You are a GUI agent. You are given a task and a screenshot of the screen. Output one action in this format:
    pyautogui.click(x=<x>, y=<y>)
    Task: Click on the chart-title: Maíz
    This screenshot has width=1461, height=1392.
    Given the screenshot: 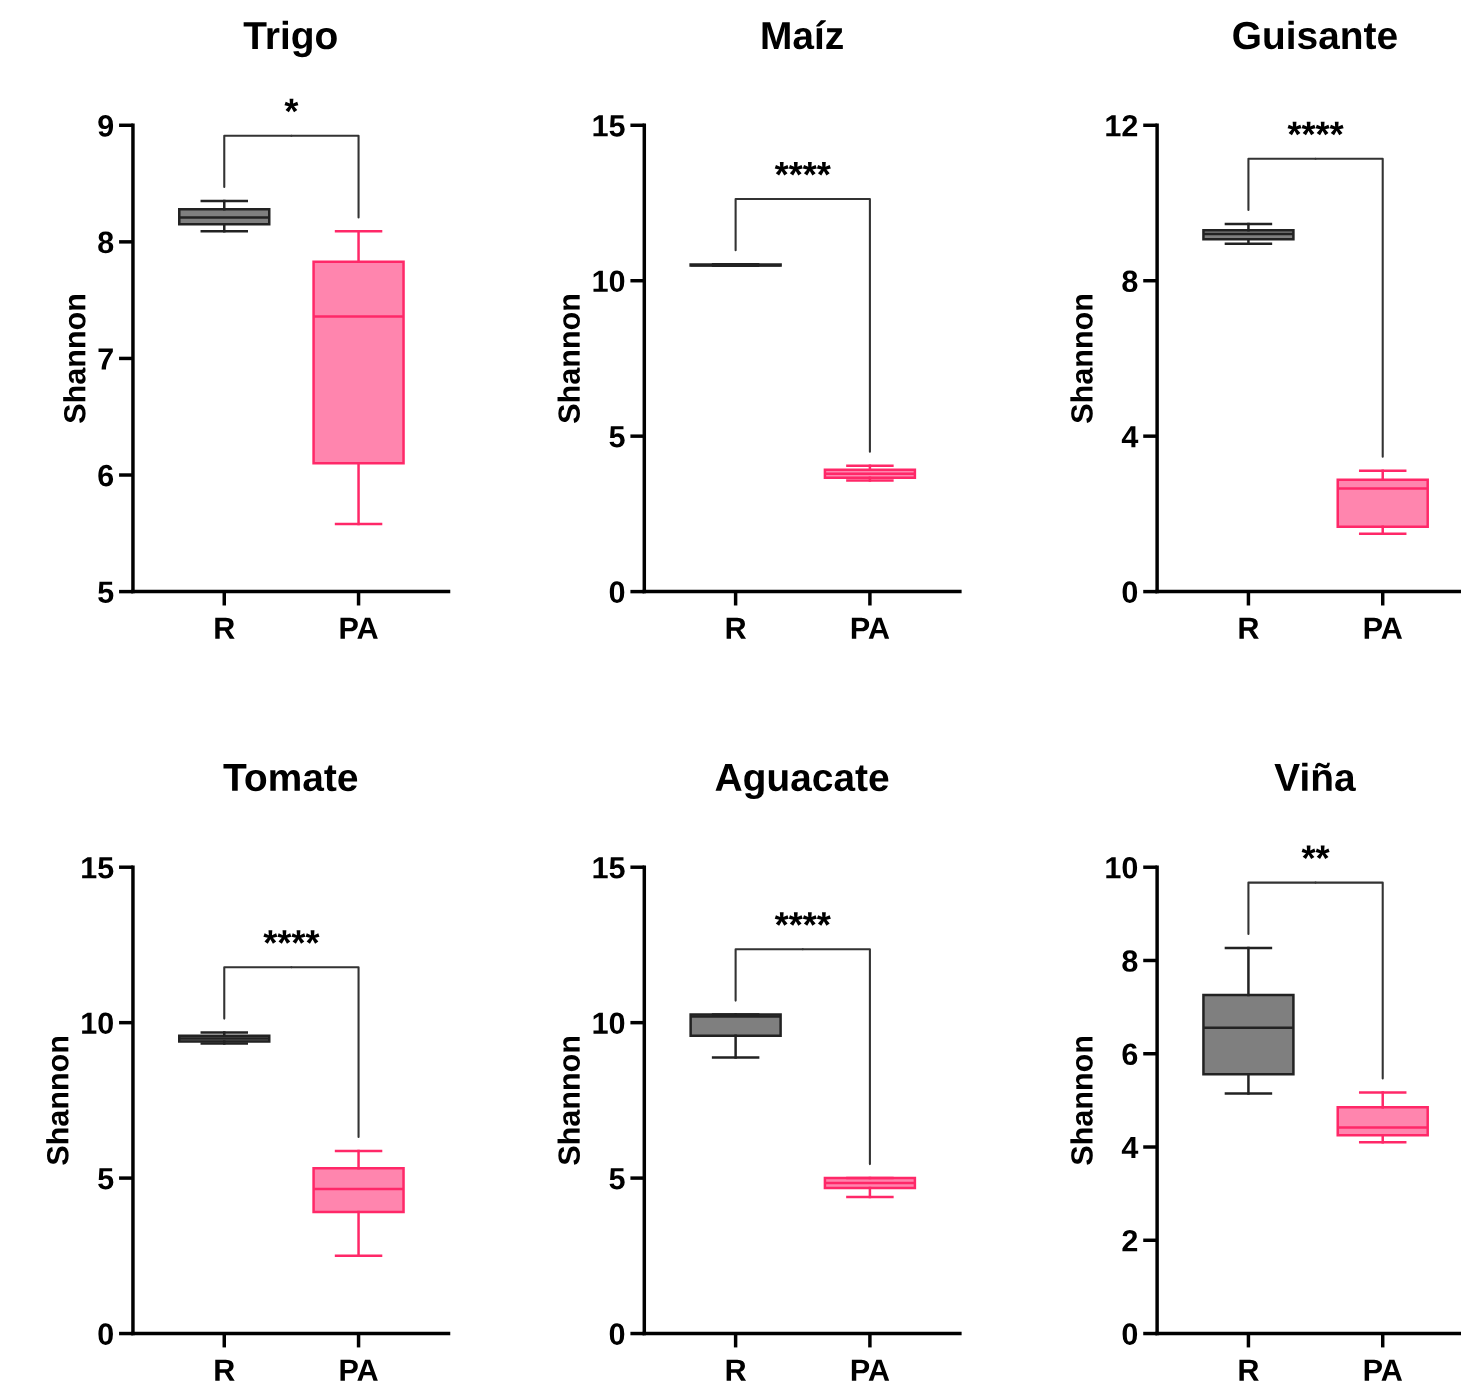 What is the action you would take?
    pyautogui.click(x=802, y=35)
    